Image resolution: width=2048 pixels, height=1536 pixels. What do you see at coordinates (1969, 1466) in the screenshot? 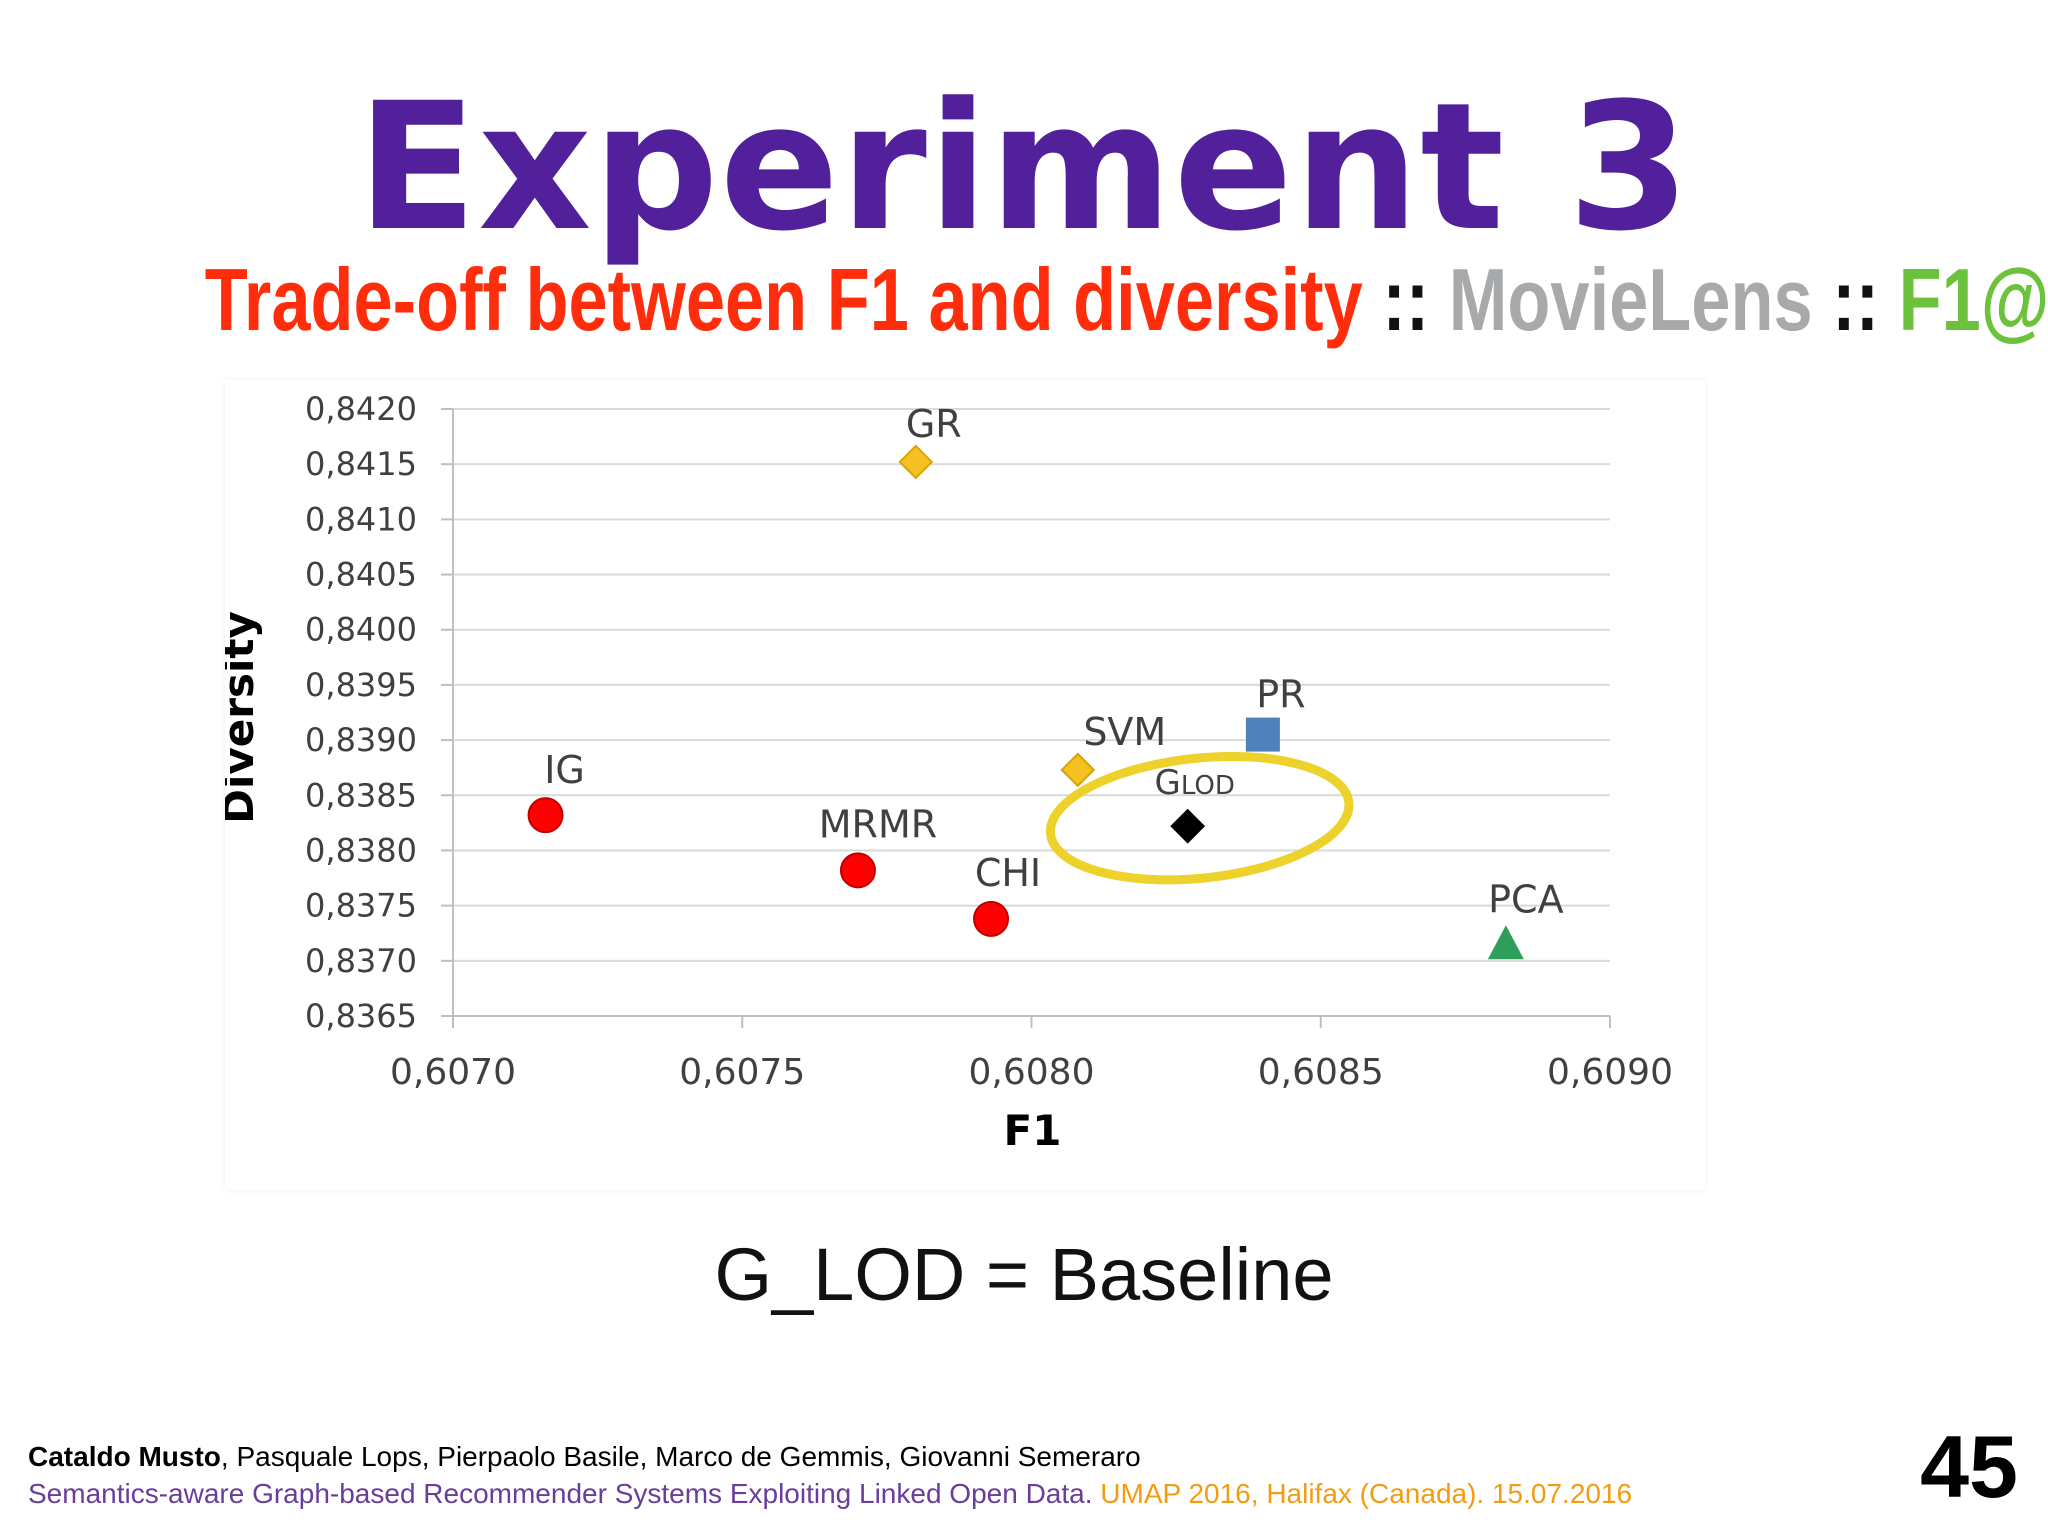
I see `page-number: 45` at bounding box center [1969, 1466].